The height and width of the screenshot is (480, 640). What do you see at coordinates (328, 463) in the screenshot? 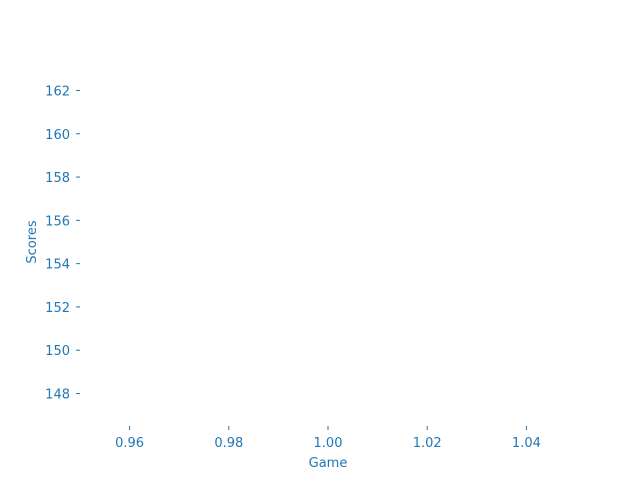
I see `x-axis-label: Game` at bounding box center [328, 463].